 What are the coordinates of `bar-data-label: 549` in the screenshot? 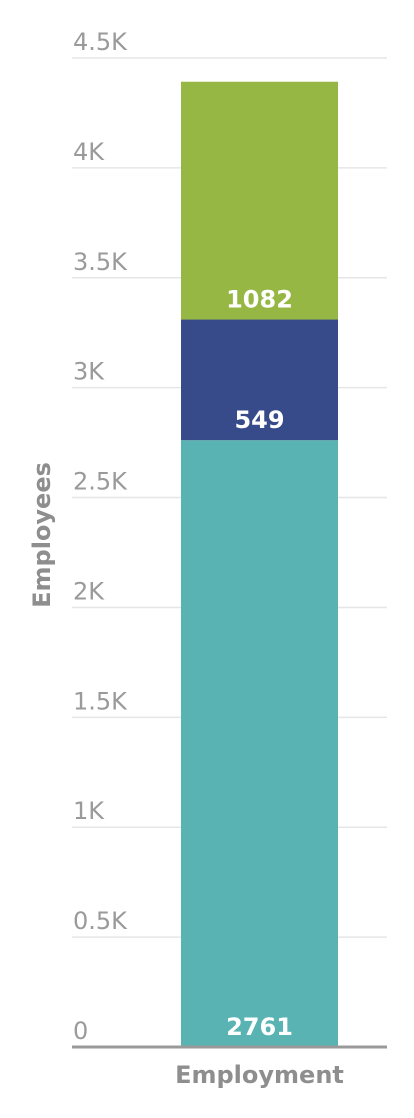 It's located at (259, 420).